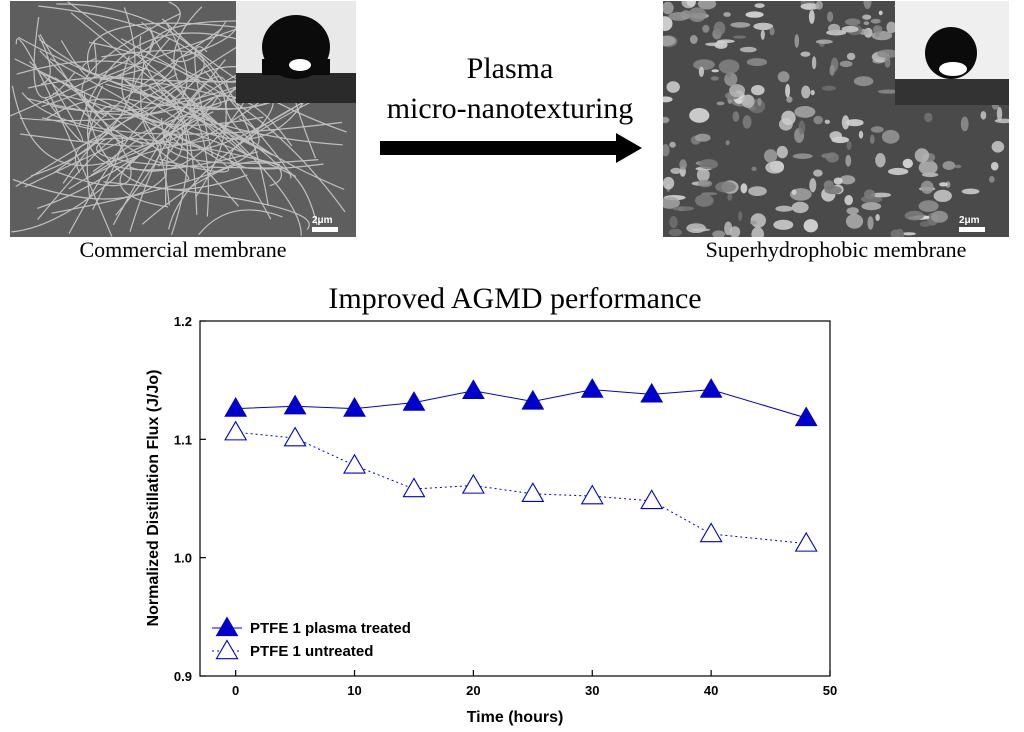 This screenshot has height=732, width=1024. I want to click on fibrous-texture: 2μm, so click(183, 119).